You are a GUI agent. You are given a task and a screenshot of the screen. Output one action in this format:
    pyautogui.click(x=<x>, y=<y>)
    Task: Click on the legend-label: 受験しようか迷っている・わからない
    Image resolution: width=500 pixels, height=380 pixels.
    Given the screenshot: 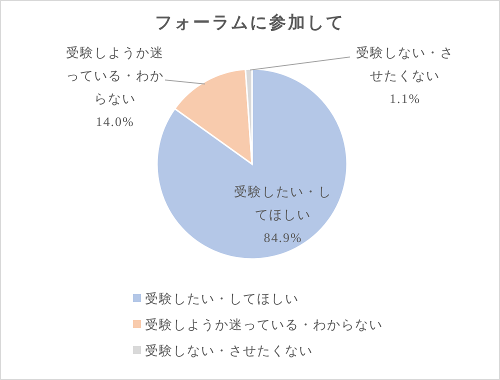 What is the action you would take?
    pyautogui.click(x=264, y=324)
    